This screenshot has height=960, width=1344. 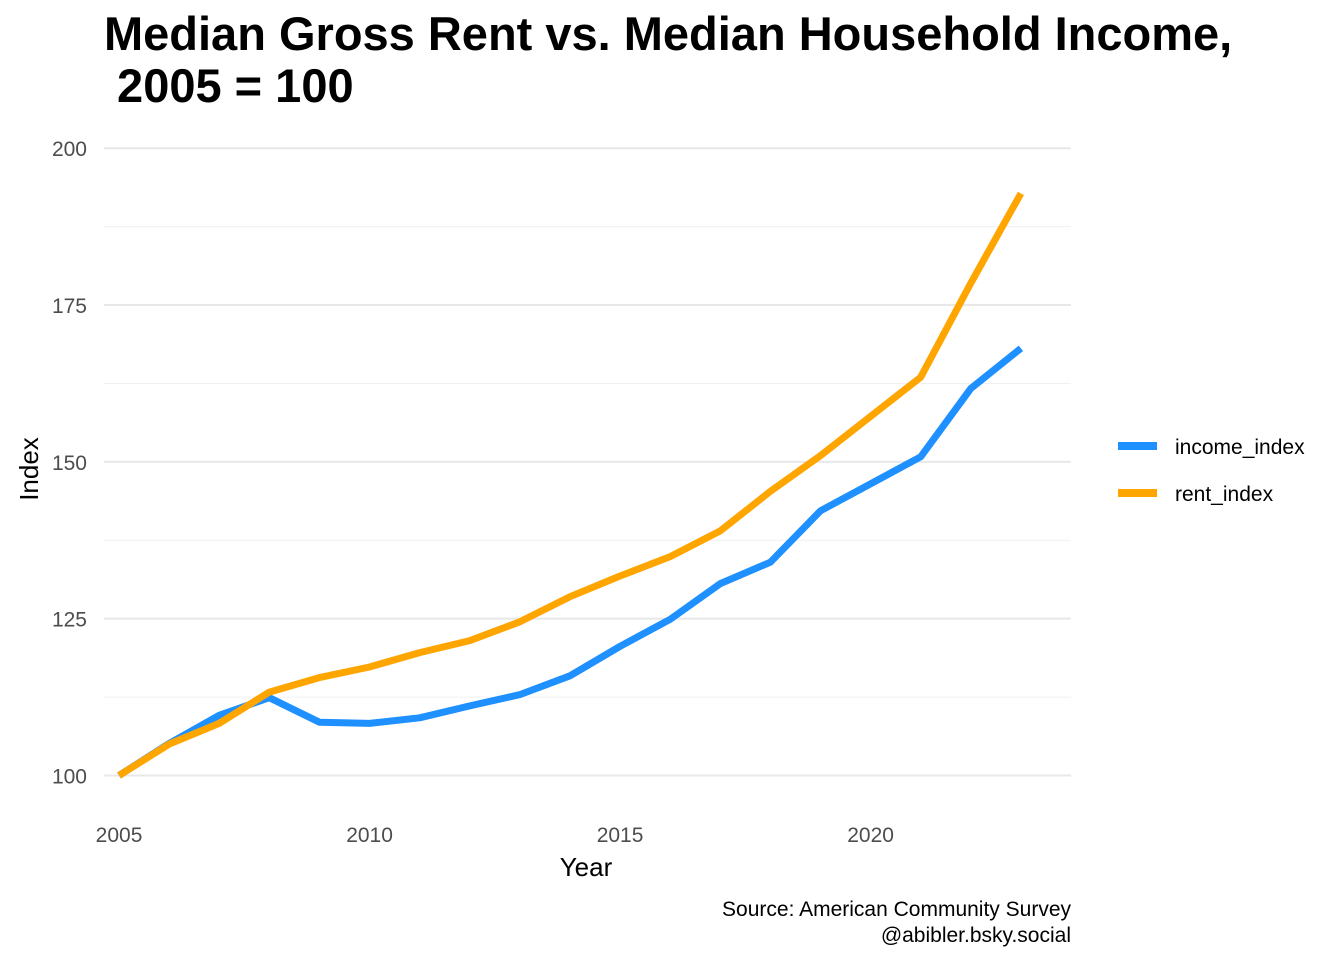 I want to click on y-axis-ticks: 100 125 150 175 200, so click(x=69, y=463).